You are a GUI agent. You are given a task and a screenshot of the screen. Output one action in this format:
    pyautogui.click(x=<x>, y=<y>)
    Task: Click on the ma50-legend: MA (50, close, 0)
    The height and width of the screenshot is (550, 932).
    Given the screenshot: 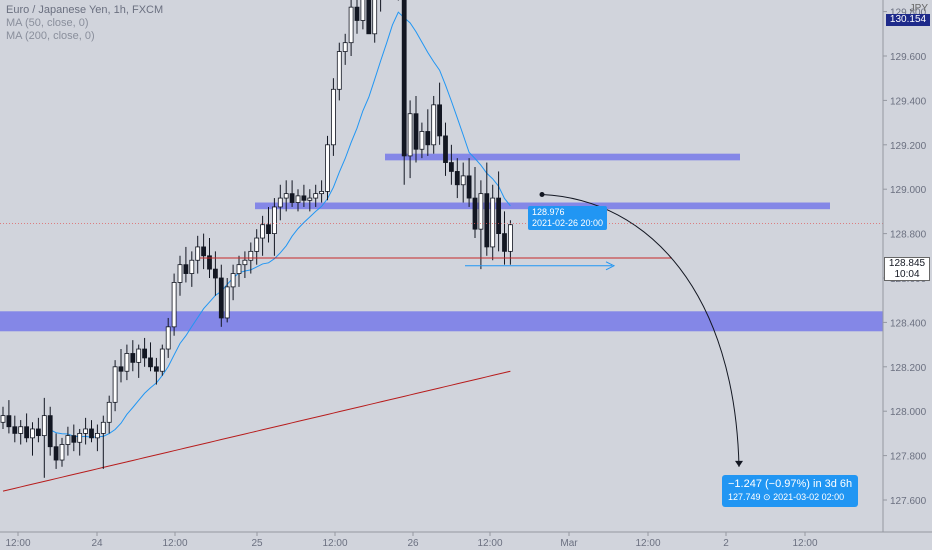 What is the action you would take?
    pyautogui.click(x=47, y=23)
    